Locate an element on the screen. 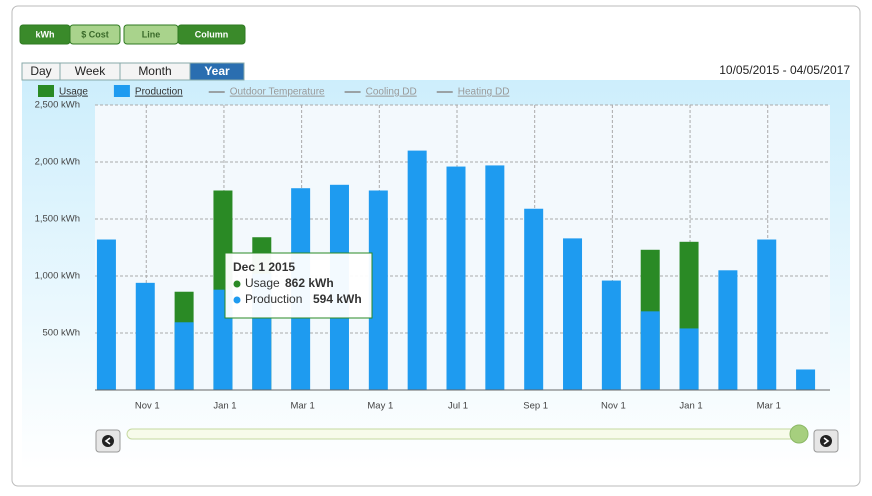  slider-track is located at coordinates (463, 434).